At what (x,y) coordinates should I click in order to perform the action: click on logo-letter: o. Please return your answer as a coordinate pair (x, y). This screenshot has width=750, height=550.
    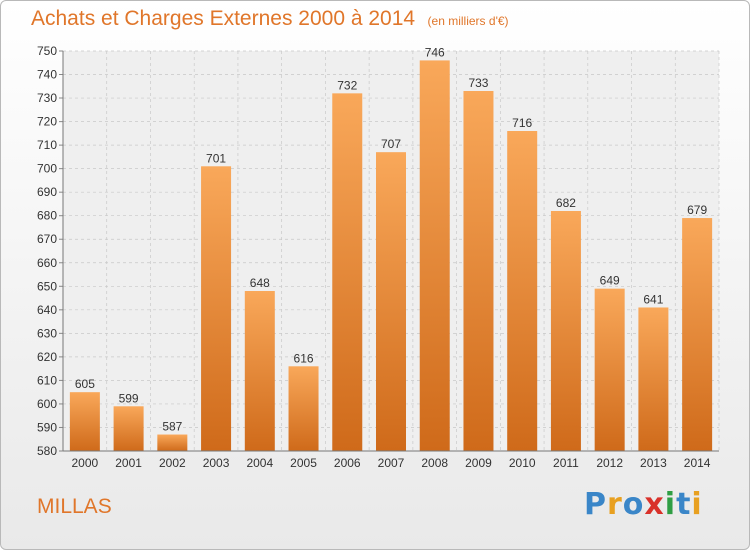
    Looking at the image, I should click on (633, 504).